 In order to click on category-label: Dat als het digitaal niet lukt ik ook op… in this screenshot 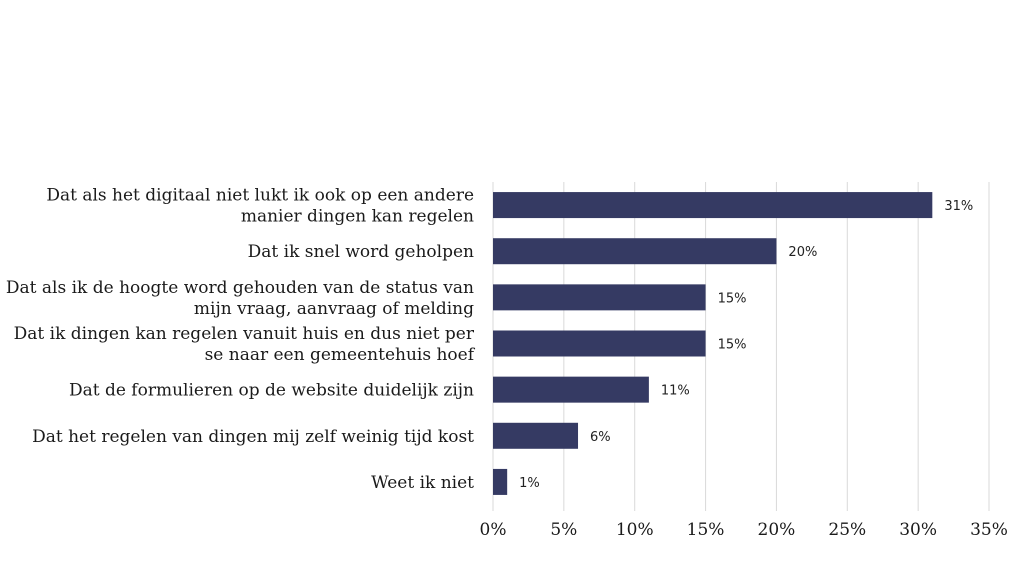, I will do `click(260, 196)`.